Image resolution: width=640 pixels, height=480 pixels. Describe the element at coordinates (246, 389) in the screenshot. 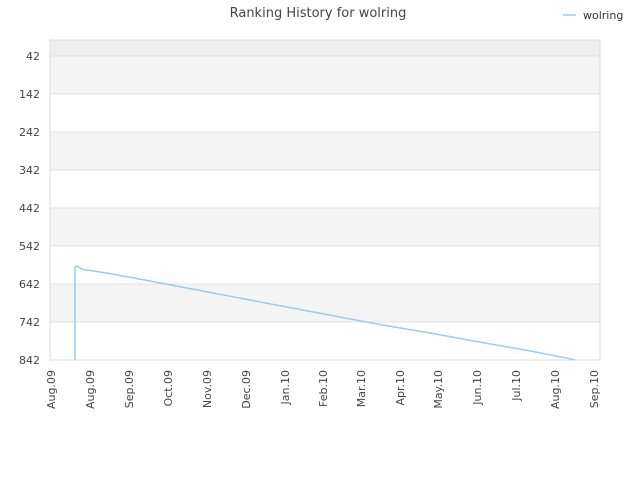

I see `x-tick-label: Dec.09` at that location.